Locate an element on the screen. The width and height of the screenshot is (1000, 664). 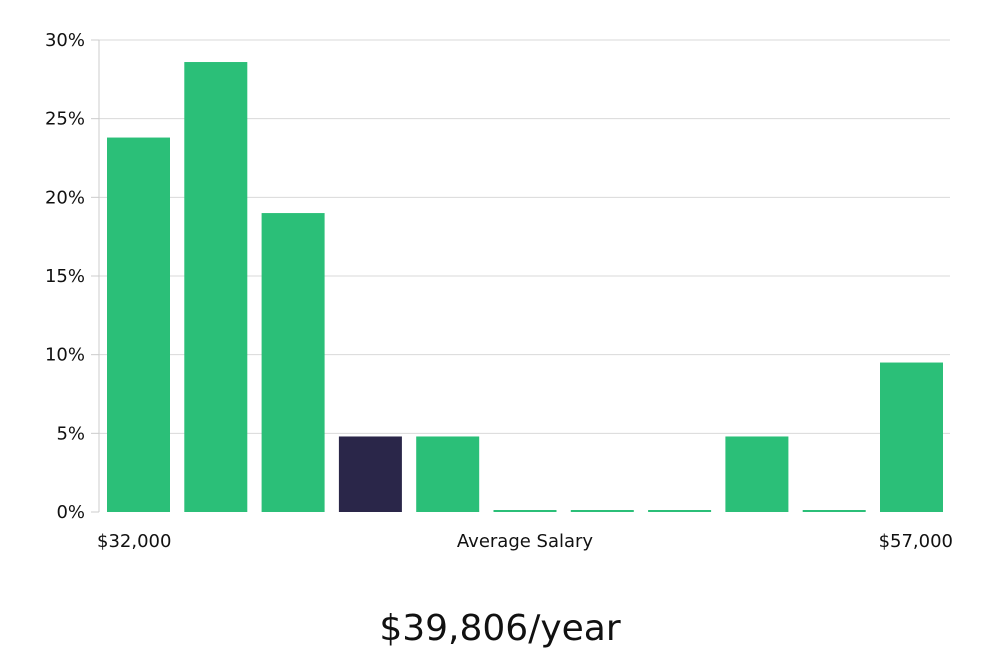
y-tick-label: 25% is located at coordinates (65, 119).